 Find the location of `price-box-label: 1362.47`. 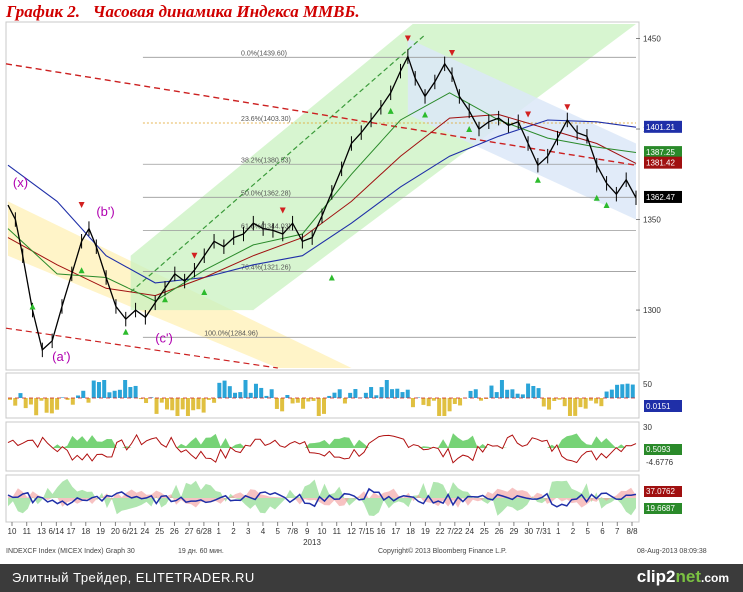

price-box-label: 1362.47 is located at coordinates (660, 197).